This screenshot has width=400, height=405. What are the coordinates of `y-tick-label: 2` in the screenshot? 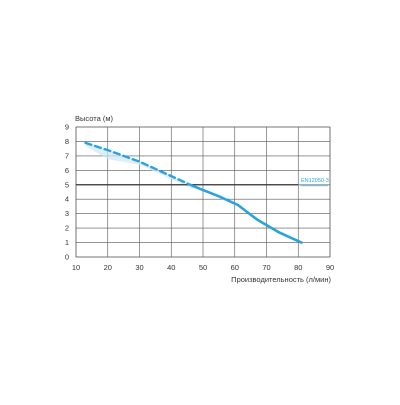 It's located at (67, 228).